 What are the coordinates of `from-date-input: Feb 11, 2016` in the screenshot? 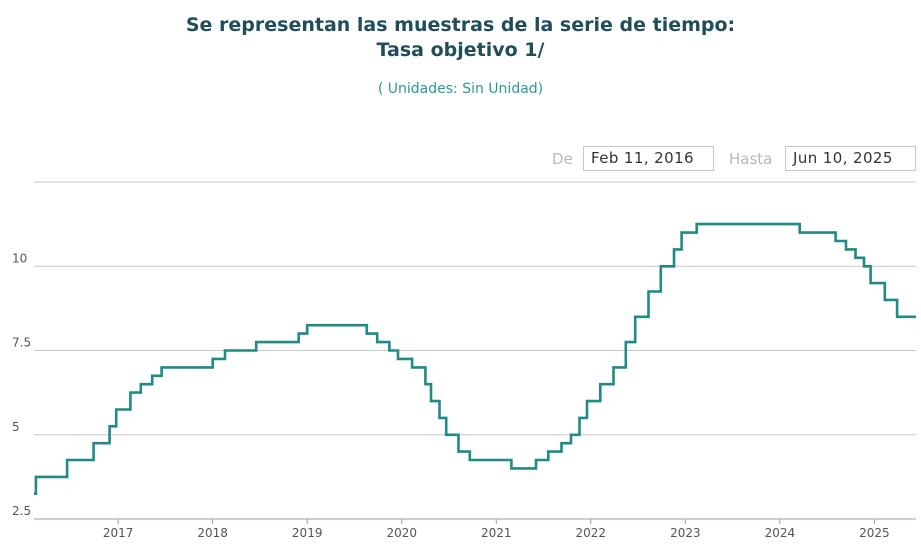 It's located at (648, 158).